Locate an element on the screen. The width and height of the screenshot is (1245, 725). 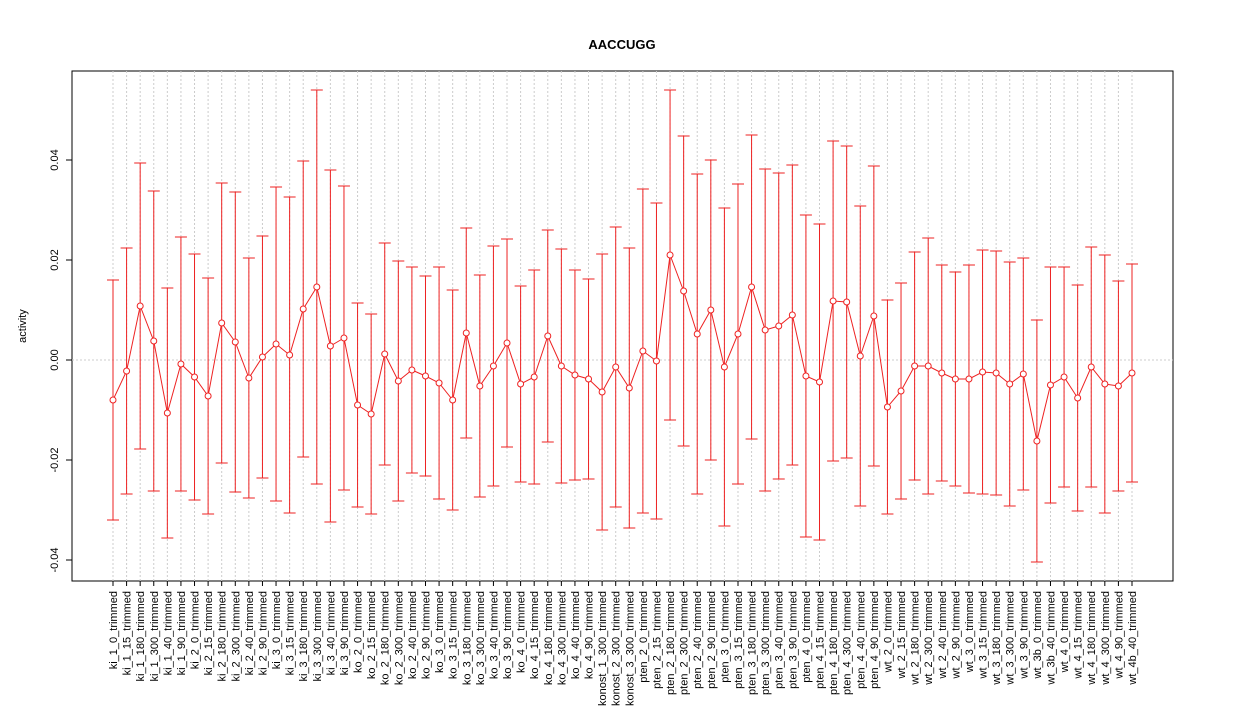
x-tick-label: wt_4_15_trimmed is located at coordinates (1079, 635).